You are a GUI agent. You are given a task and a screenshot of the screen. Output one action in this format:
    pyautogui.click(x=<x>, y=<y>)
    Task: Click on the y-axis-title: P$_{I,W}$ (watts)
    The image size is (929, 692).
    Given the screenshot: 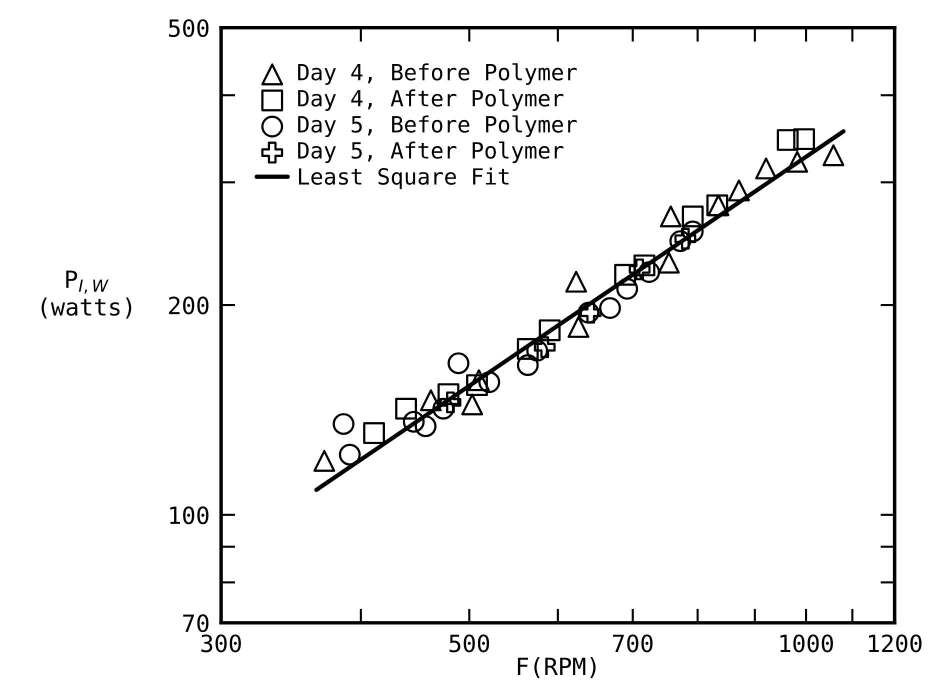 What is the action you would take?
    pyautogui.click(x=87, y=294)
    